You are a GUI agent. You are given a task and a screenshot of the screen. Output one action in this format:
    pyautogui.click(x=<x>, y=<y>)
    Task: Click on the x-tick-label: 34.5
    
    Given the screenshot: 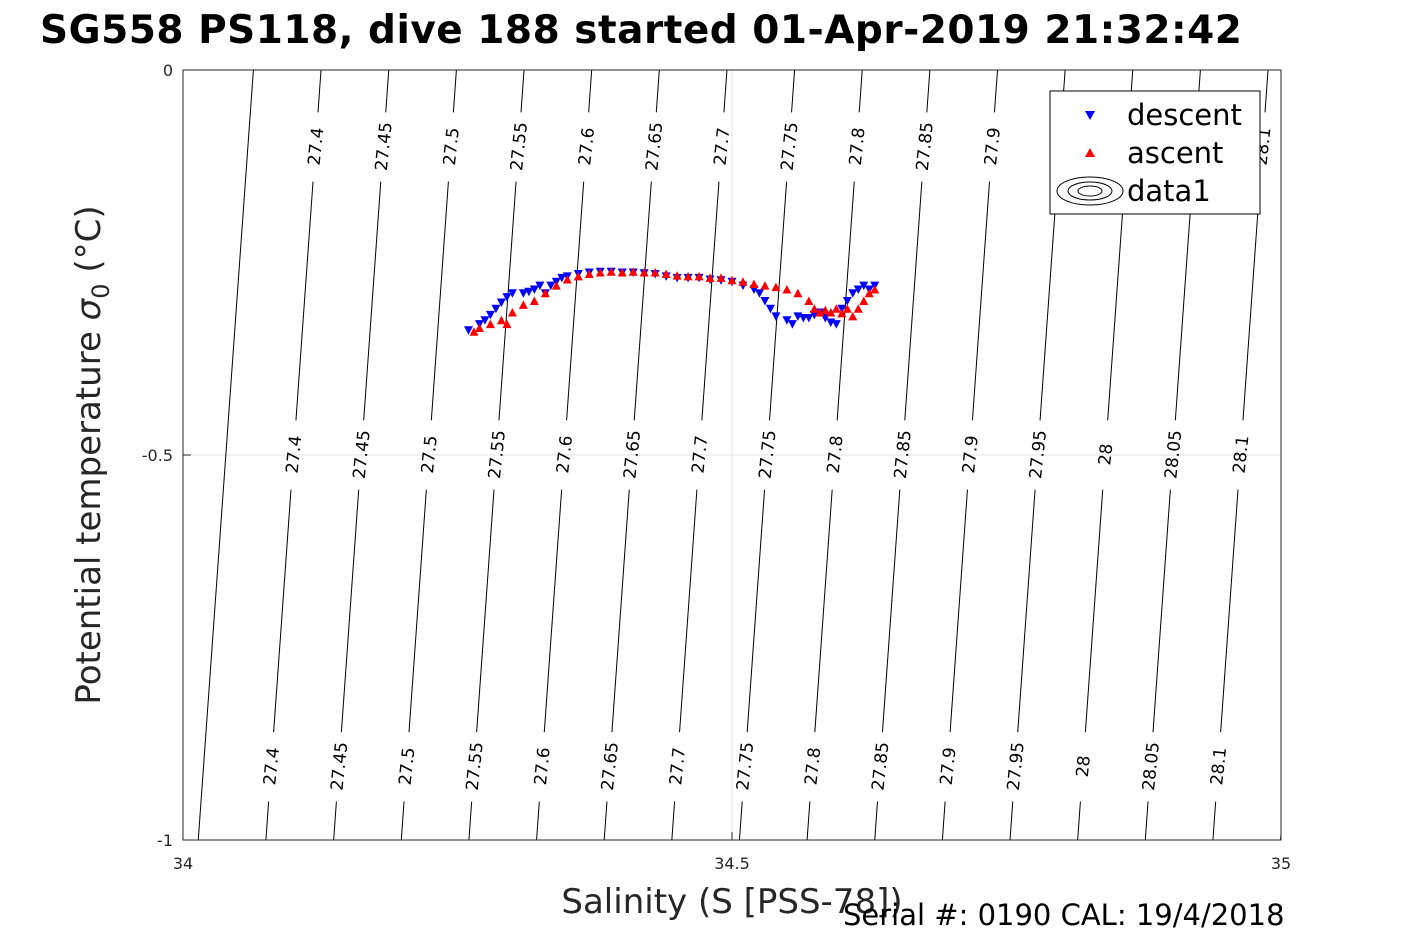 What is the action you would take?
    pyautogui.click(x=732, y=863)
    